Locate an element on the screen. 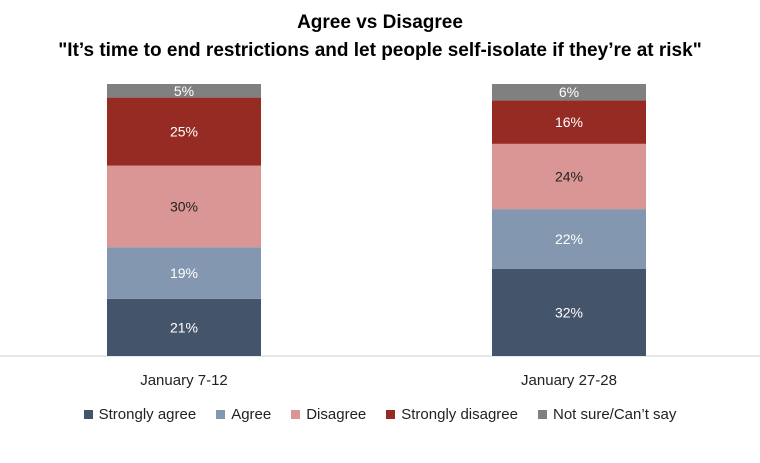  legend-item: Agree is located at coordinates (243, 414).